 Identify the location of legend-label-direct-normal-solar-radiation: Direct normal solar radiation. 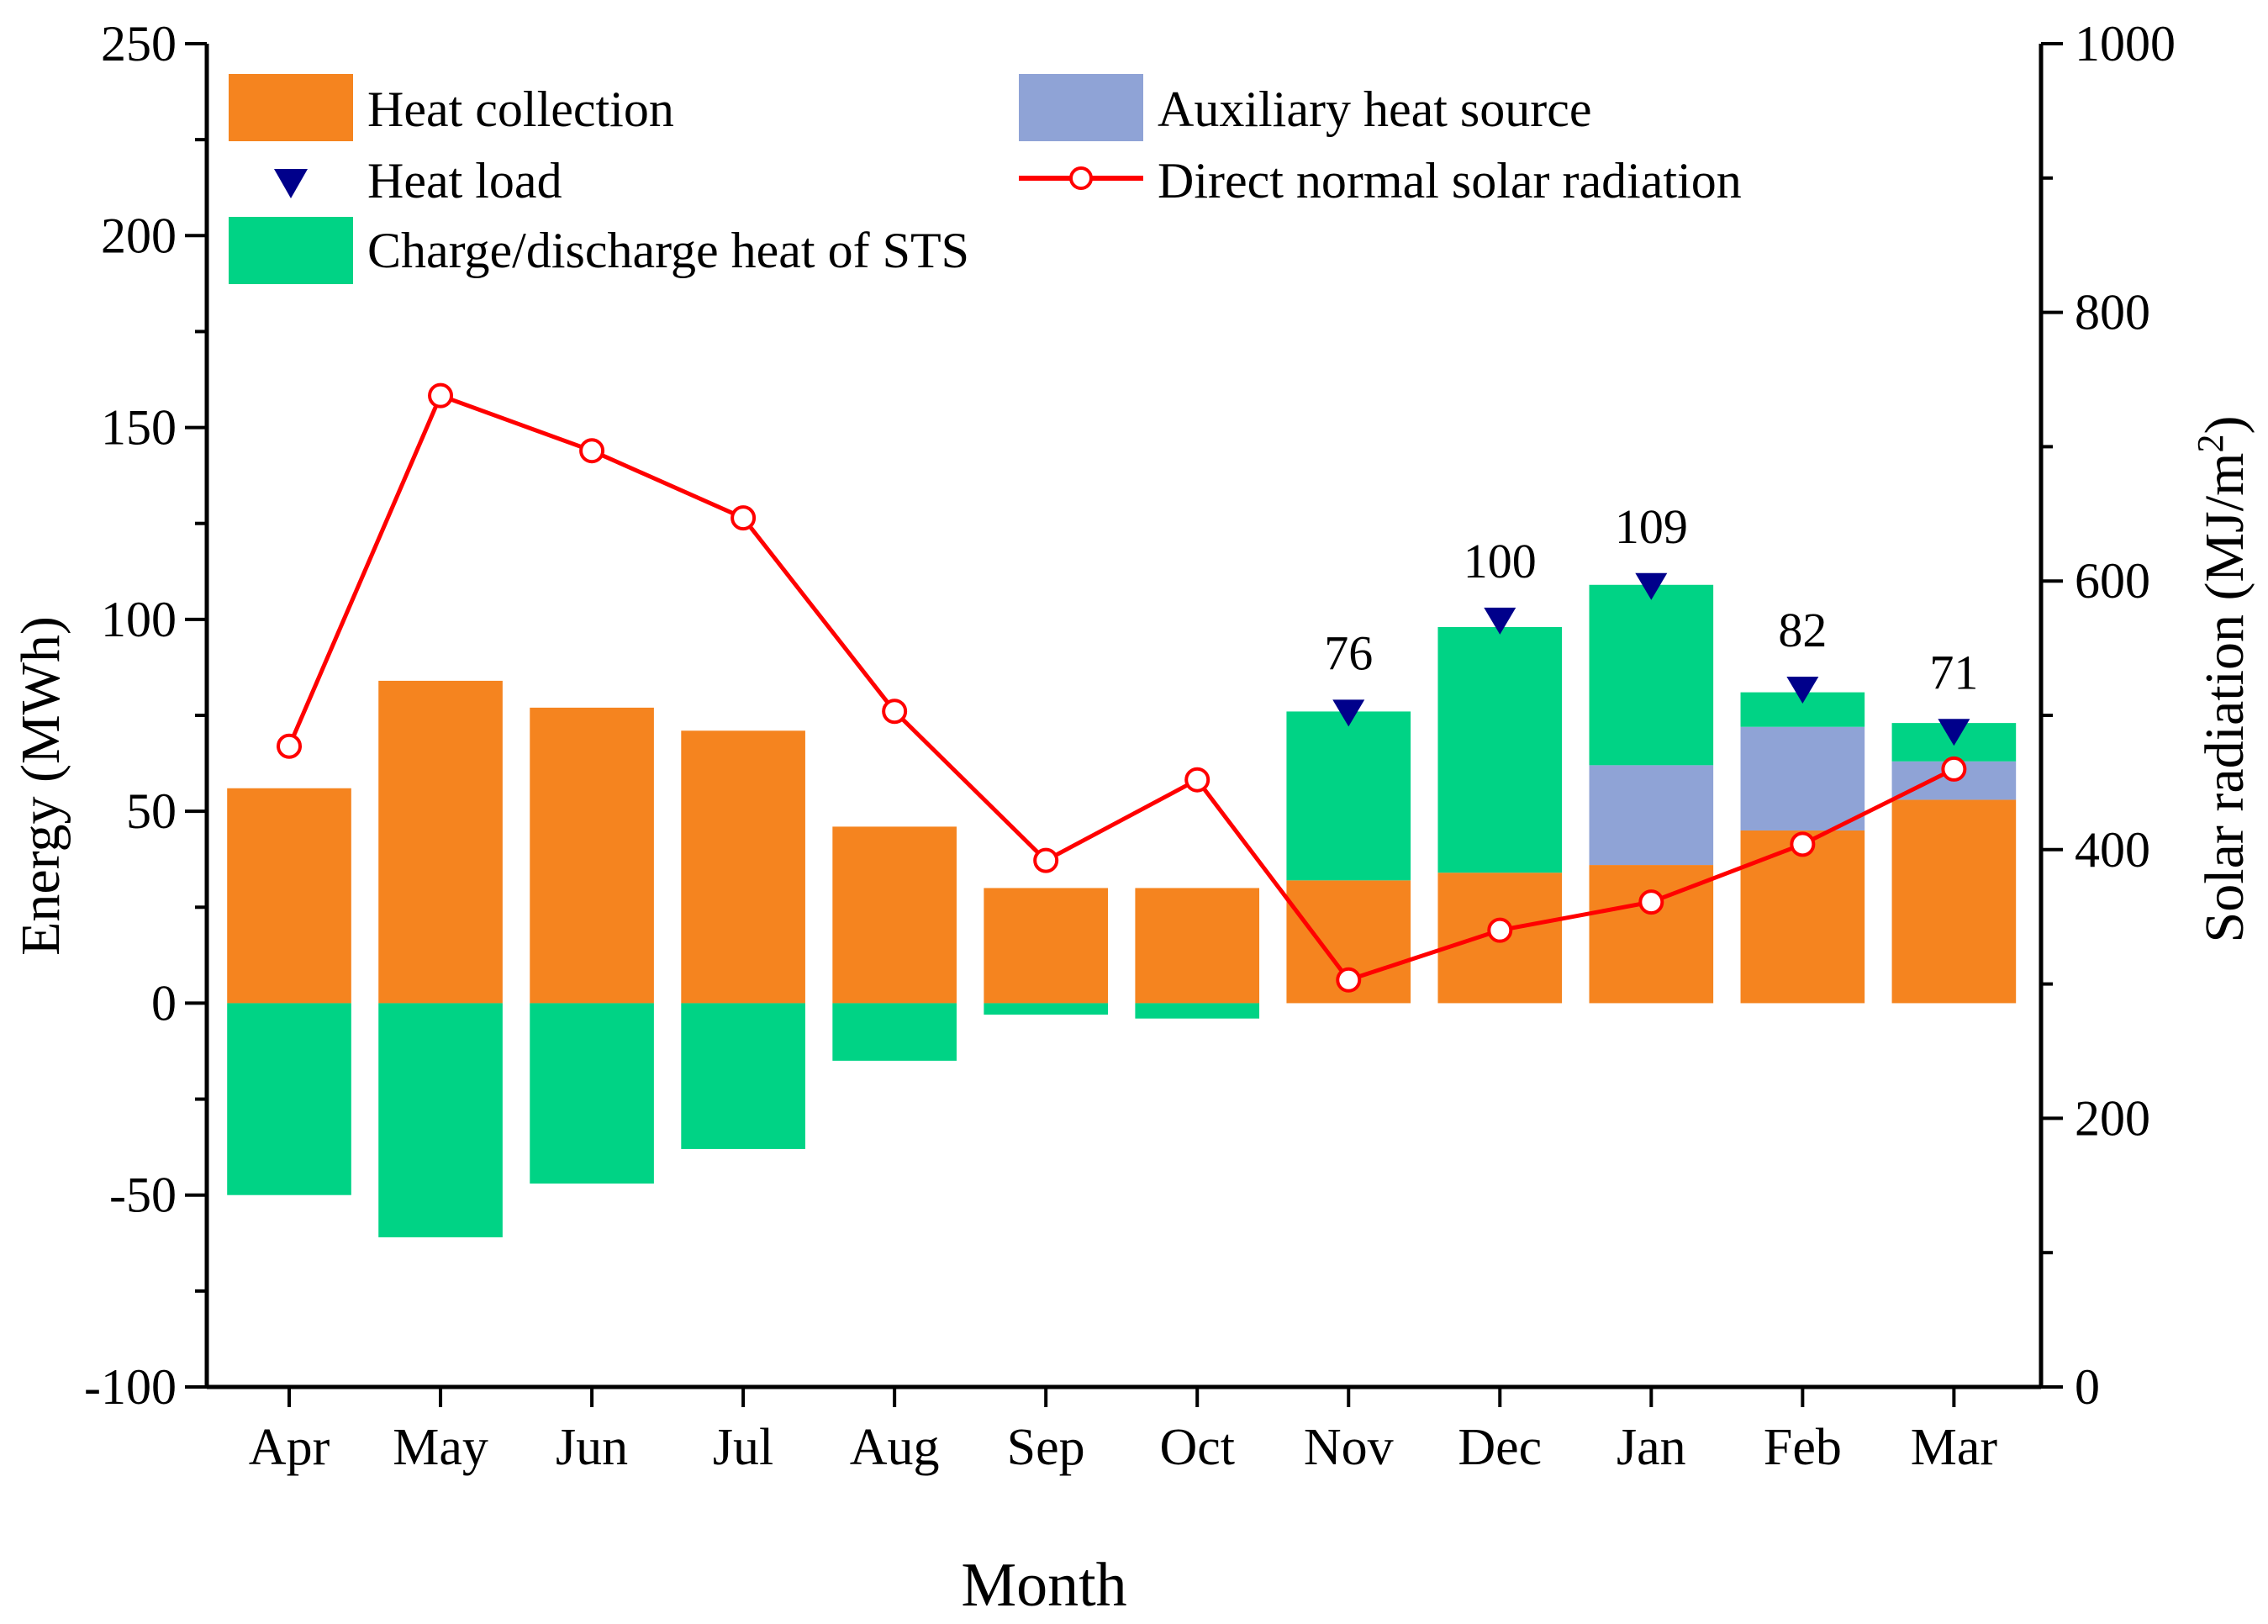
(1450, 180).